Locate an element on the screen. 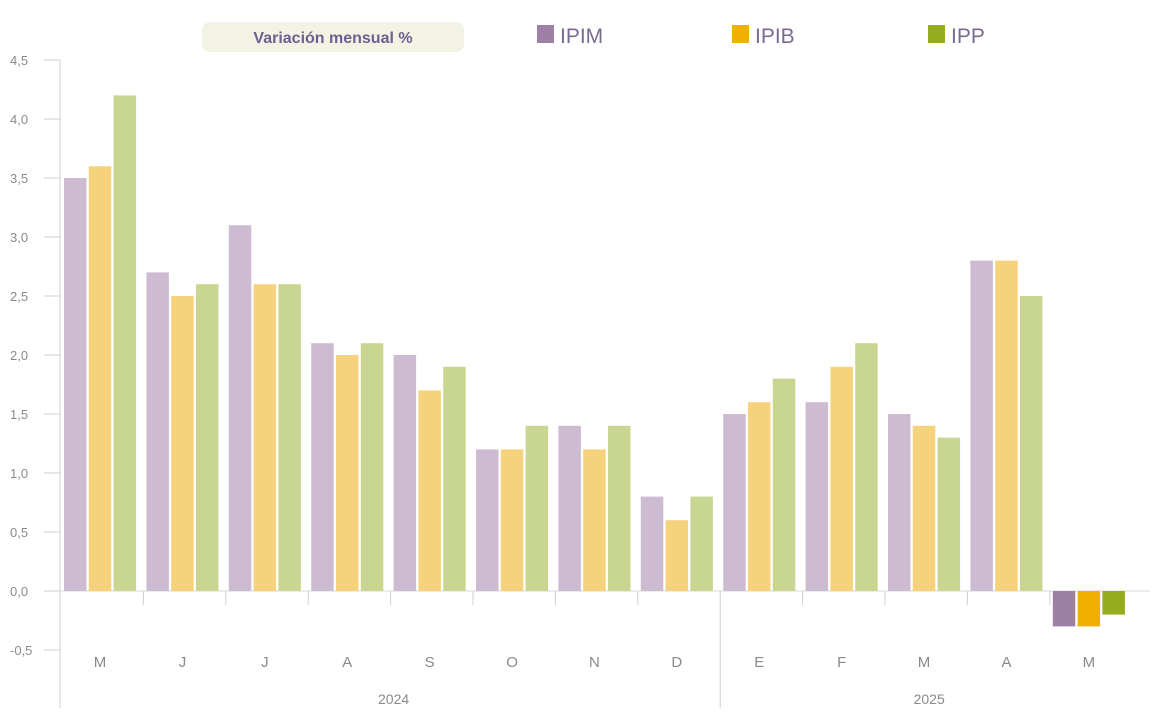  legend: IPIM IPIB IPP is located at coordinates (761, 36).